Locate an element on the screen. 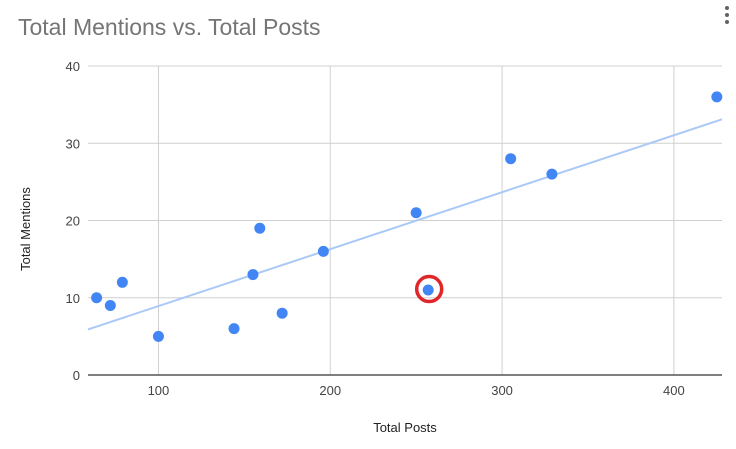  chart-title: Total Mentions vs. Total Posts is located at coordinates (169, 27).